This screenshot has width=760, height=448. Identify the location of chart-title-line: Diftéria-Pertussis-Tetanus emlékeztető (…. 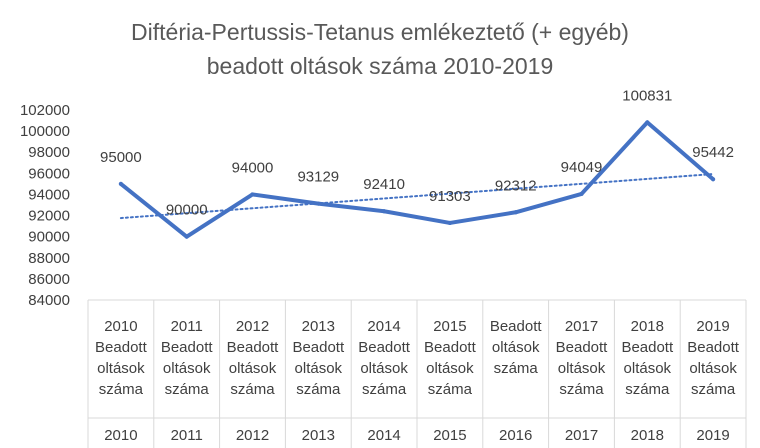
(380, 32).